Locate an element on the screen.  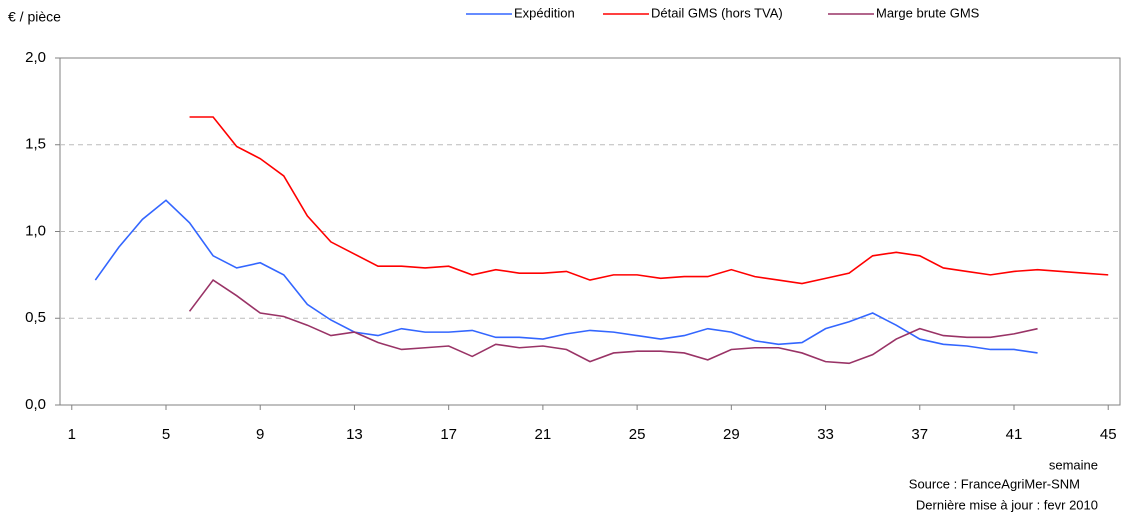
y-axis-label: € / pièce is located at coordinates (34, 17).